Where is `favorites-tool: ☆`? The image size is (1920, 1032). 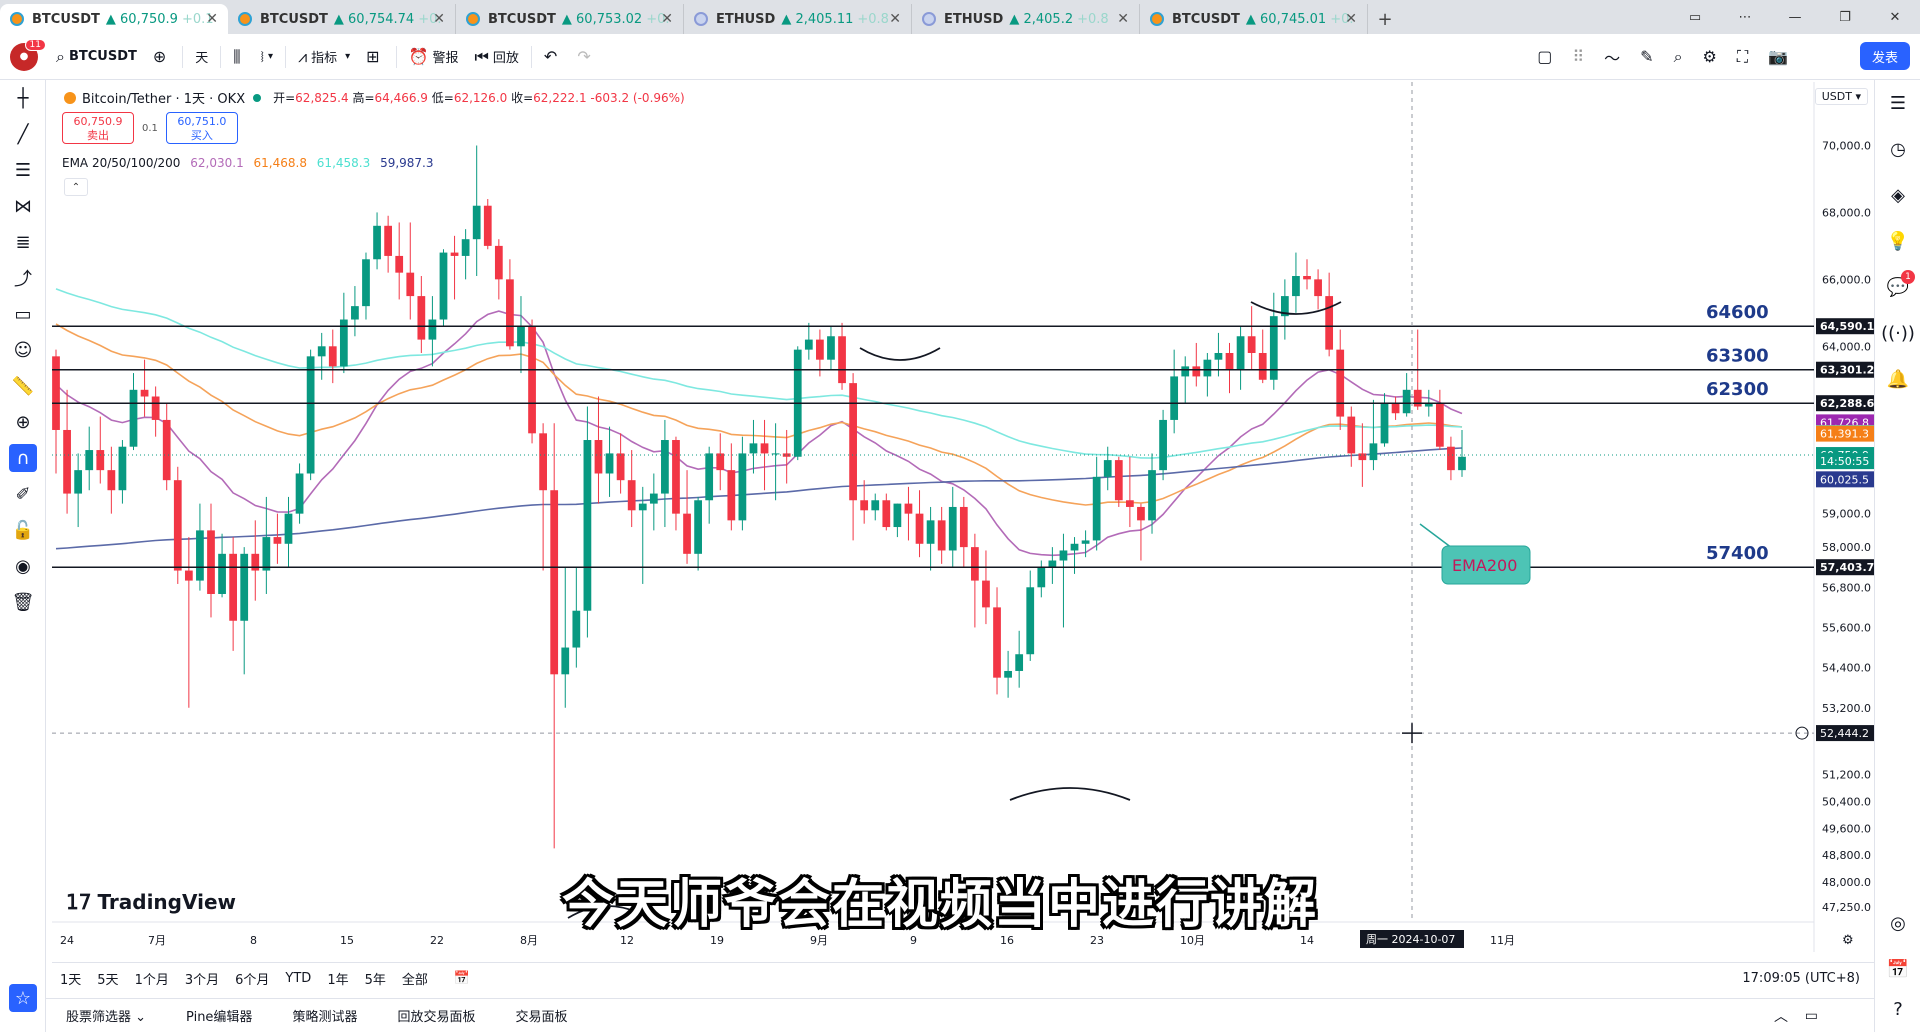
favorites-tool: ☆ is located at coordinates (23, 998).